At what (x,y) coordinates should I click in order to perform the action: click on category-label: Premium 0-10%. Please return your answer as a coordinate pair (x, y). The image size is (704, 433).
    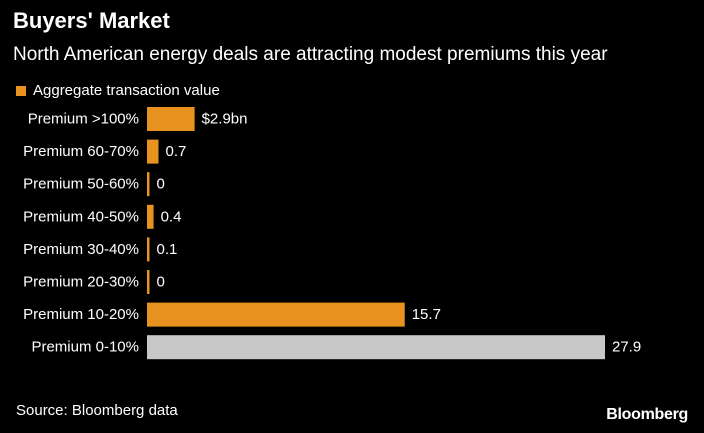
    Looking at the image, I should click on (85, 347).